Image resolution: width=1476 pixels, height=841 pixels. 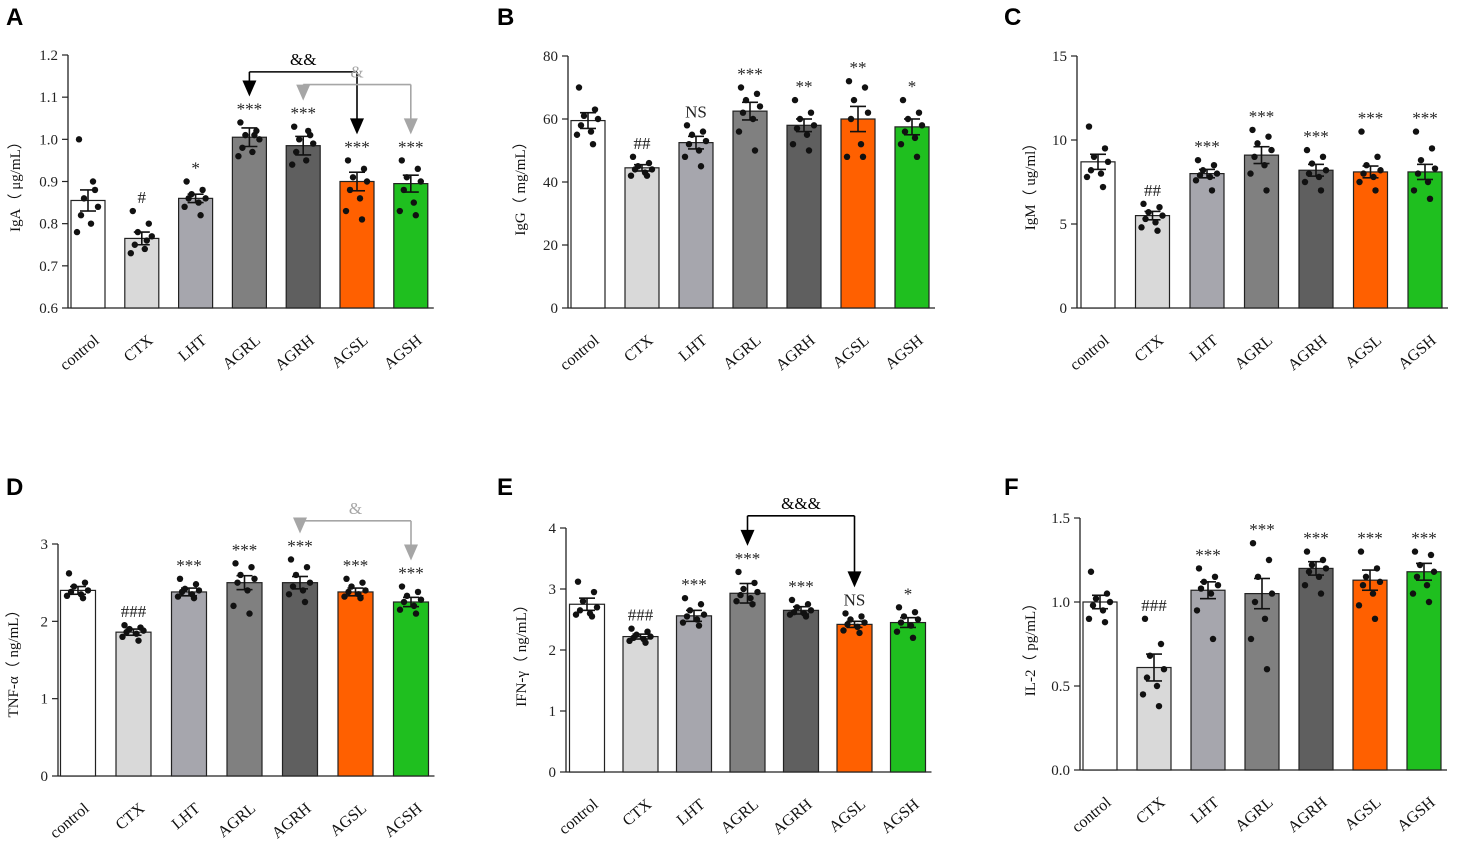 What do you see at coordinates (48, 183) in the screenshot?
I see `y-tick-label: 0.9` at bounding box center [48, 183].